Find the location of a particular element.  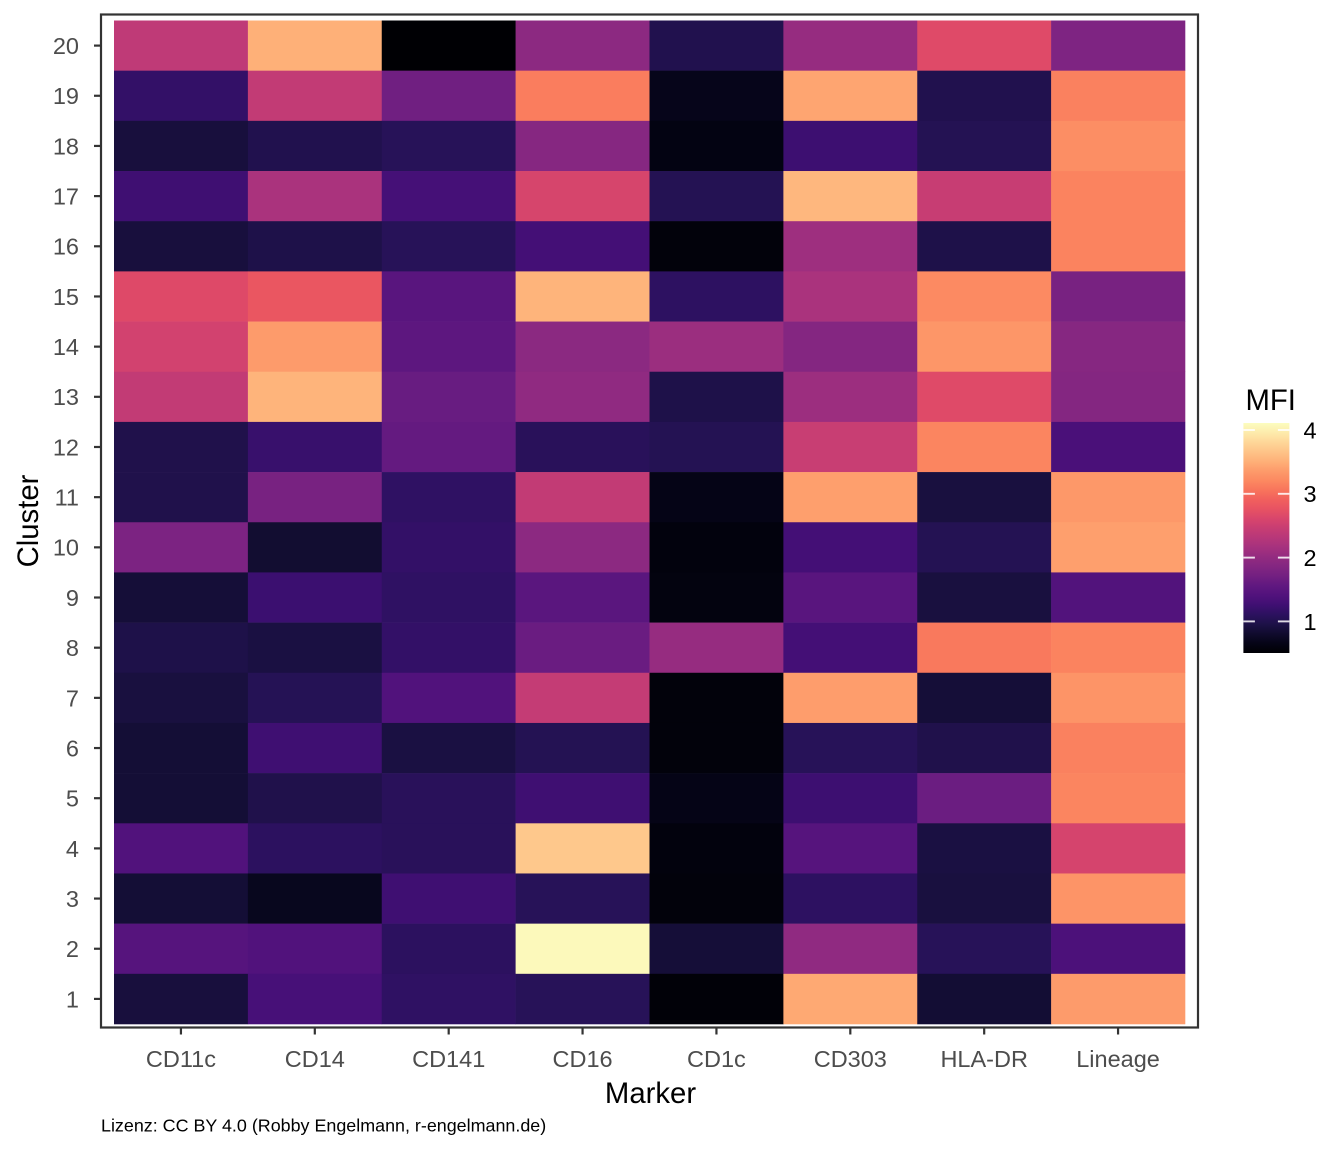

svg-text: 7 is located at coordinates (72, 698).